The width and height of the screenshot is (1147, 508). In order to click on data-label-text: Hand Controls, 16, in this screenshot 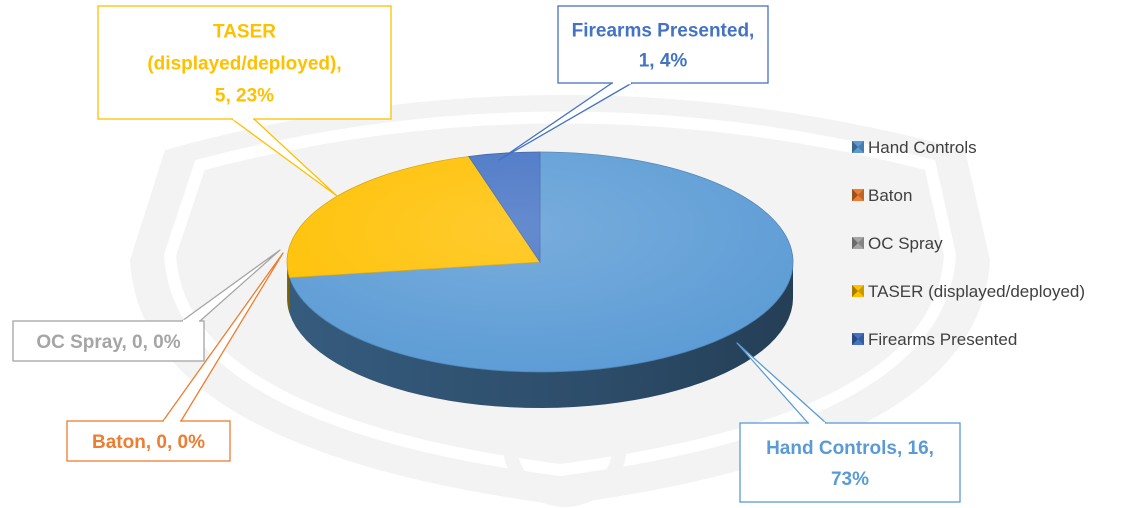, I will do `click(850, 448)`.